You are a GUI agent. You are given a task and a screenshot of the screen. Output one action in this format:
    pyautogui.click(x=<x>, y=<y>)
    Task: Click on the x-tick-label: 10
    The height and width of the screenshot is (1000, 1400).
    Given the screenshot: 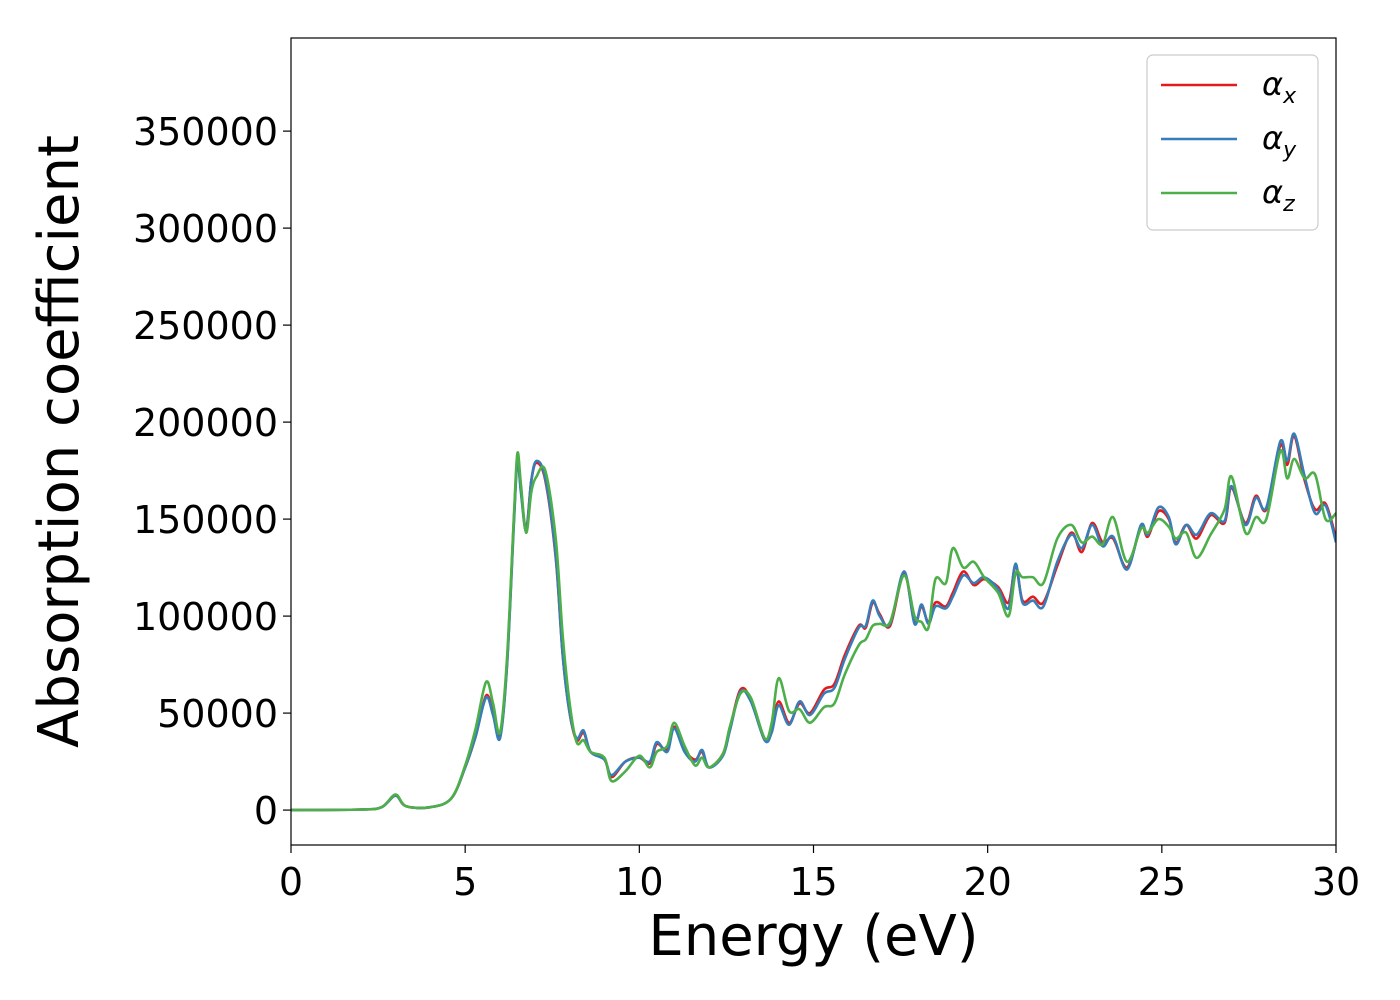 What is the action you would take?
    pyautogui.click(x=639, y=882)
    